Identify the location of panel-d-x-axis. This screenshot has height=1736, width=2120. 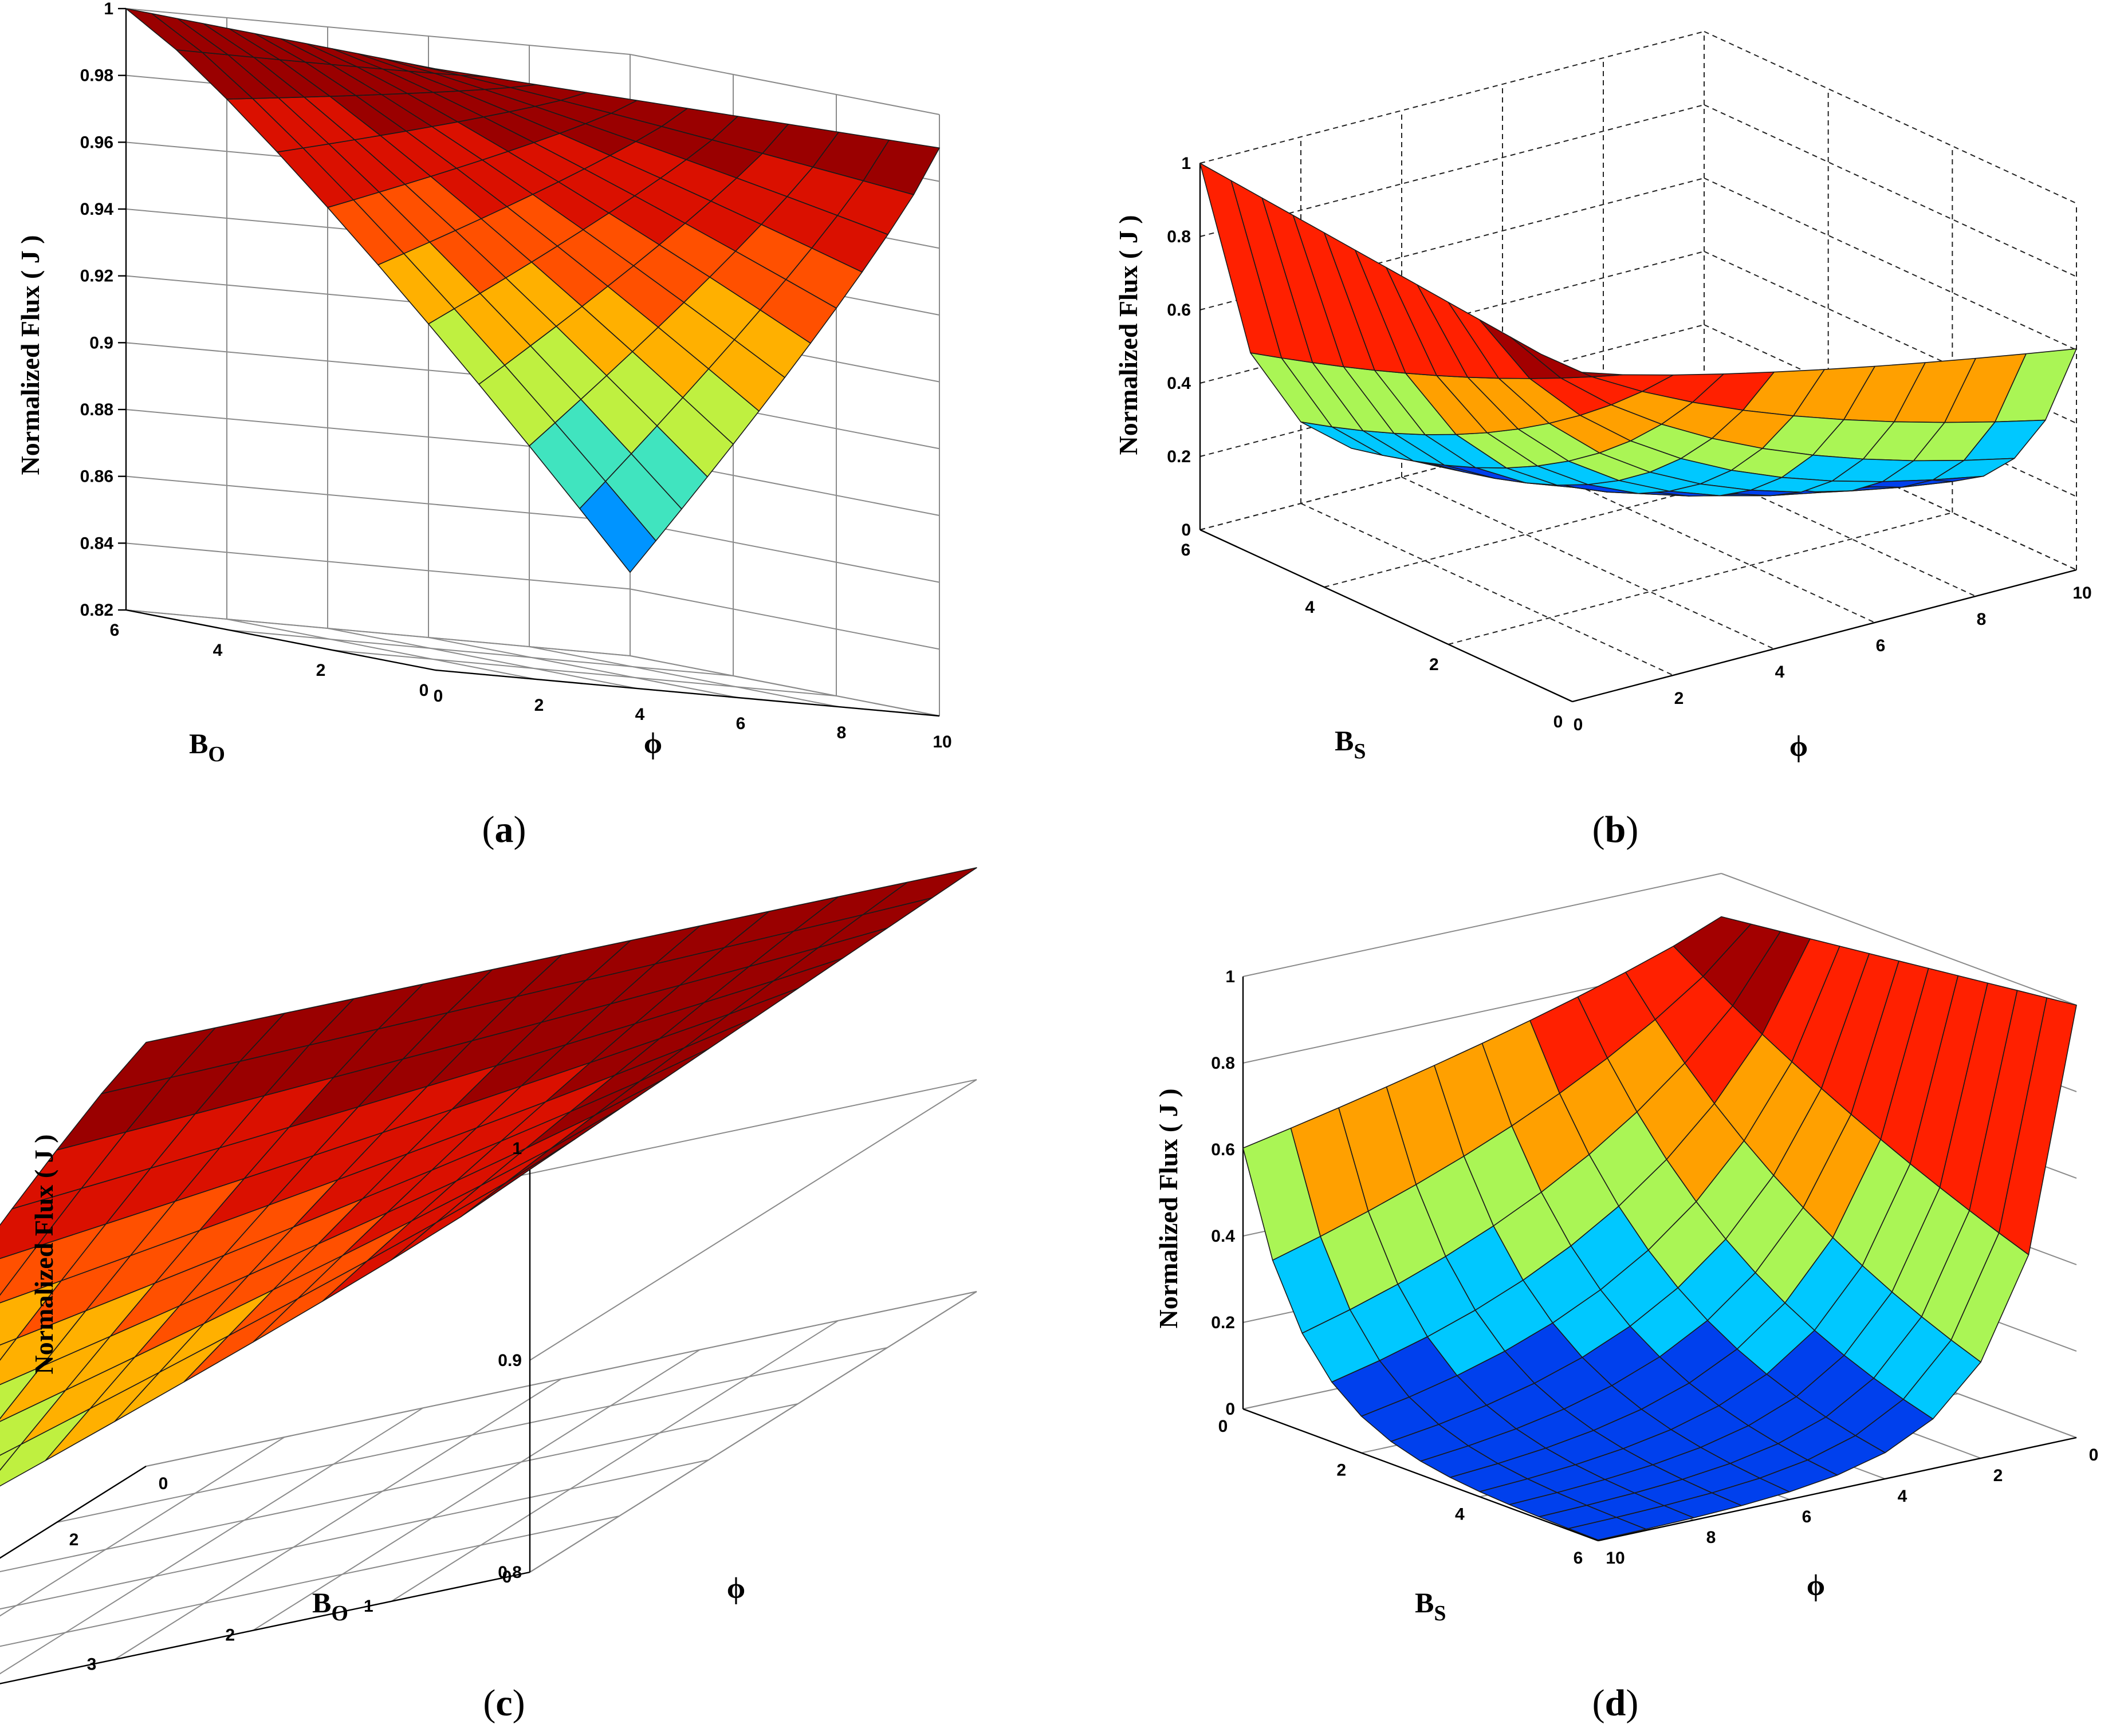
(1420, 1475).